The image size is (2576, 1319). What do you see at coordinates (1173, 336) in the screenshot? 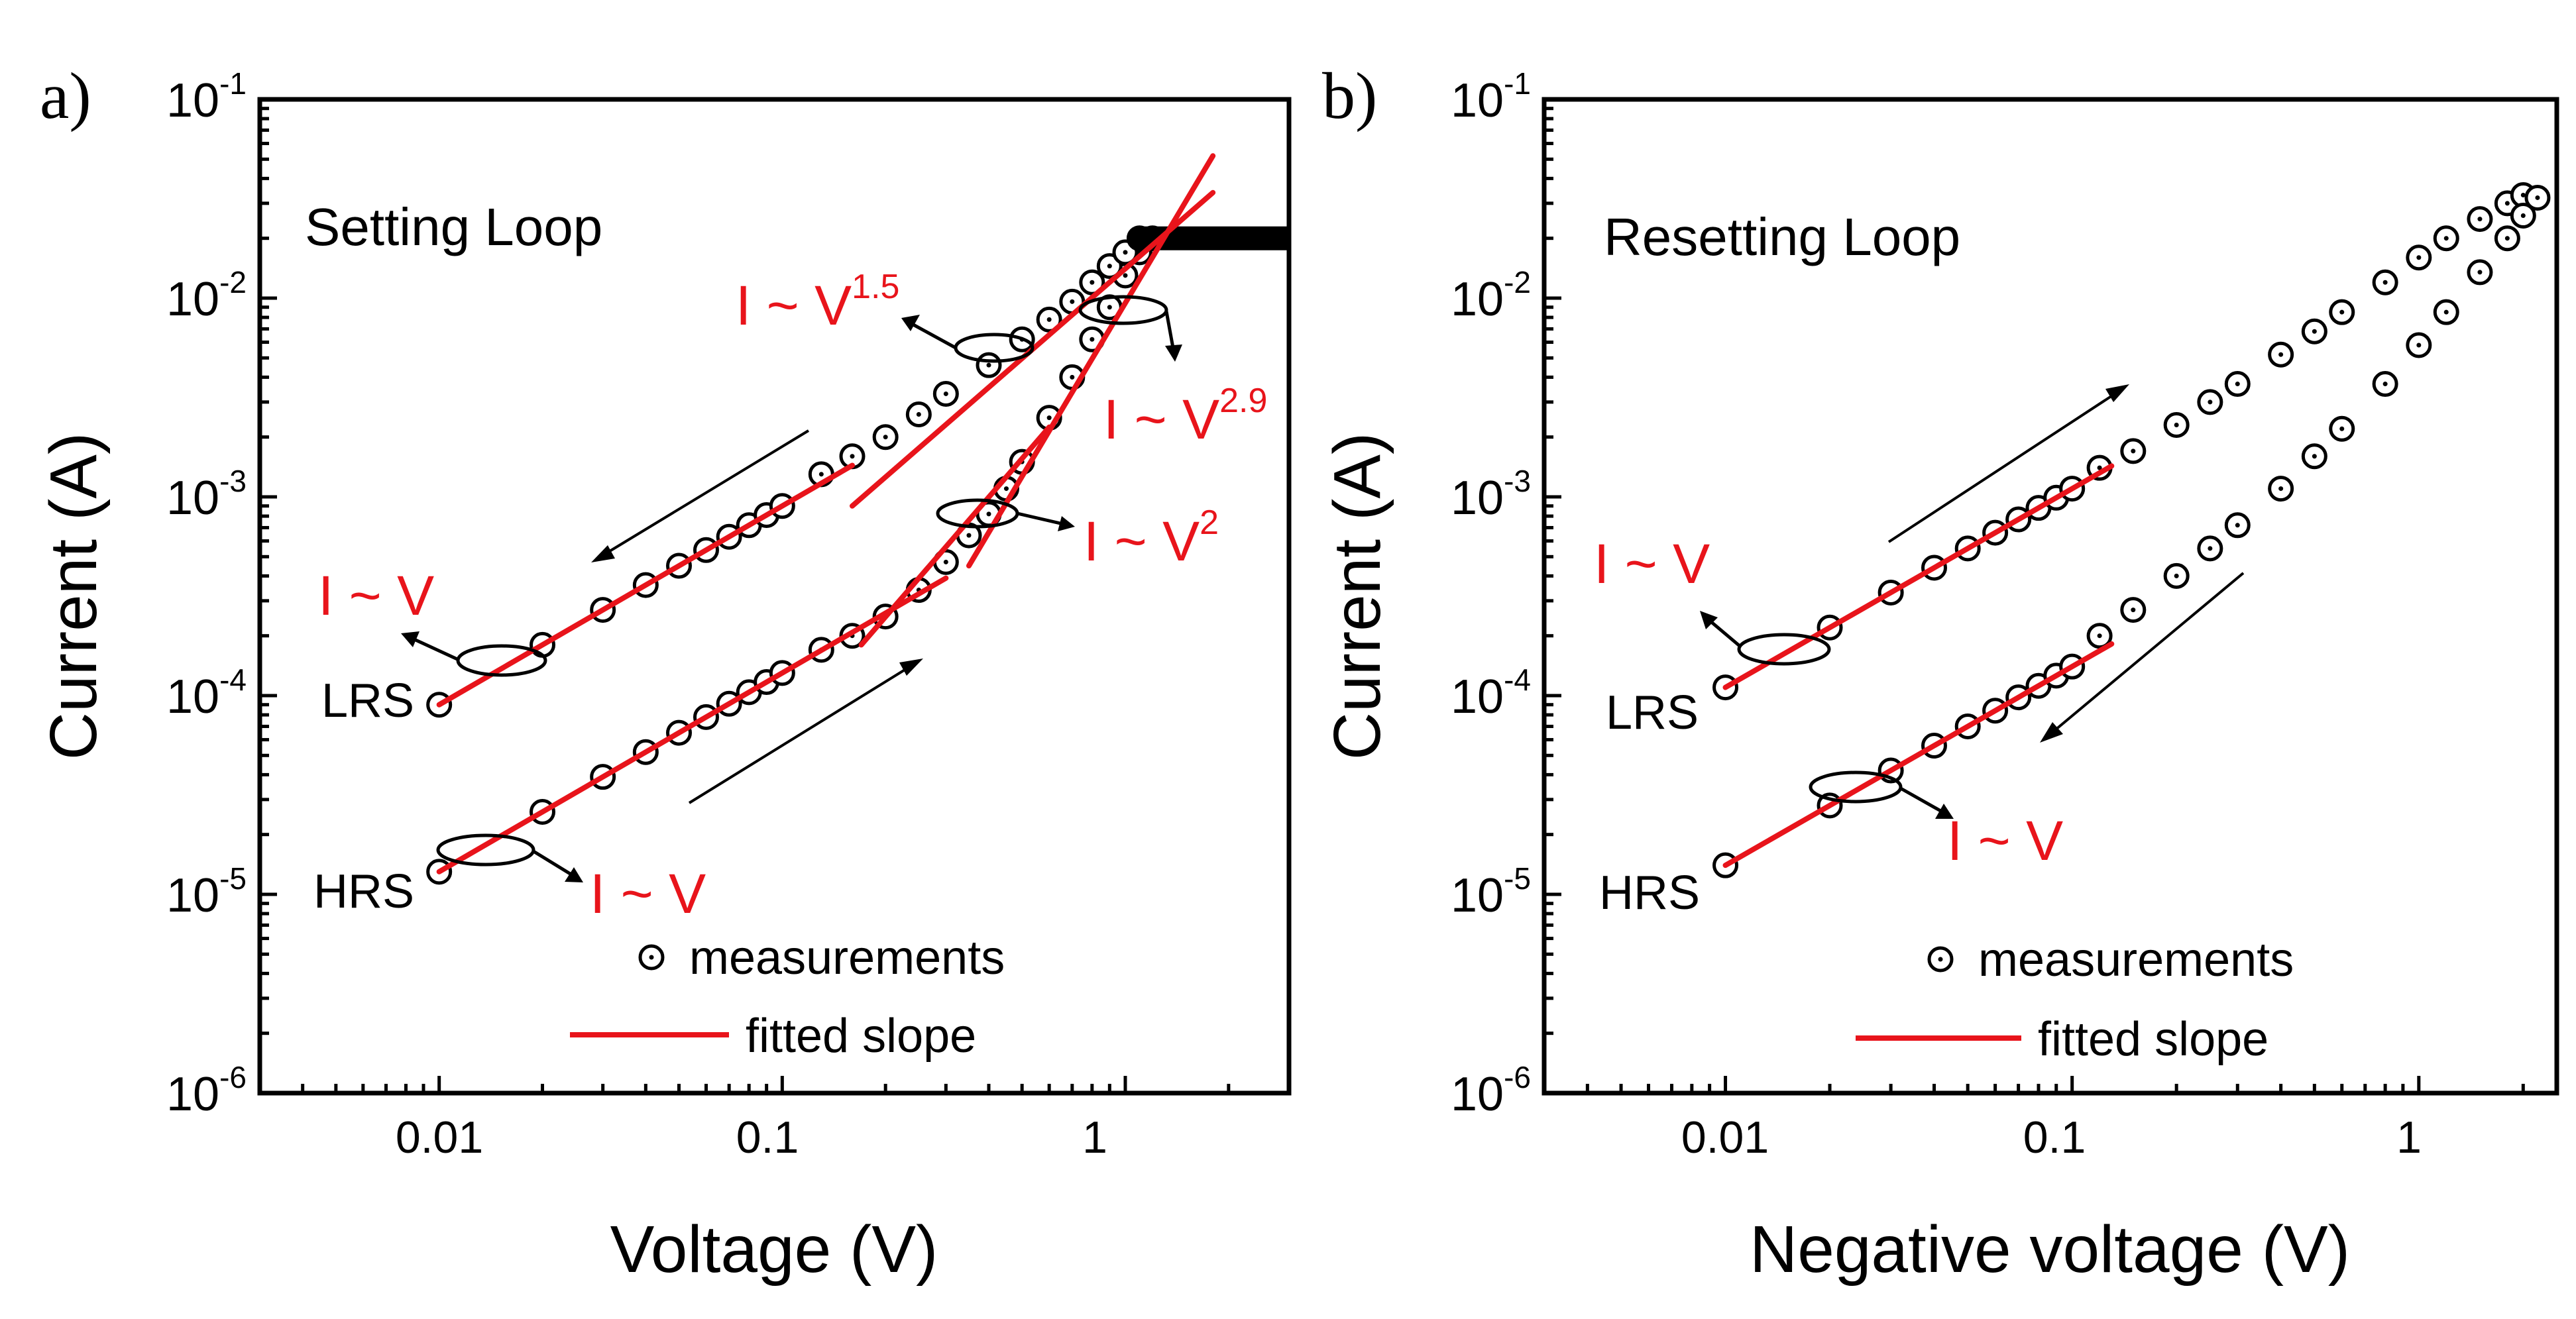
I see `panel-a-annotation-arrow-hrs-v2.9` at bounding box center [1173, 336].